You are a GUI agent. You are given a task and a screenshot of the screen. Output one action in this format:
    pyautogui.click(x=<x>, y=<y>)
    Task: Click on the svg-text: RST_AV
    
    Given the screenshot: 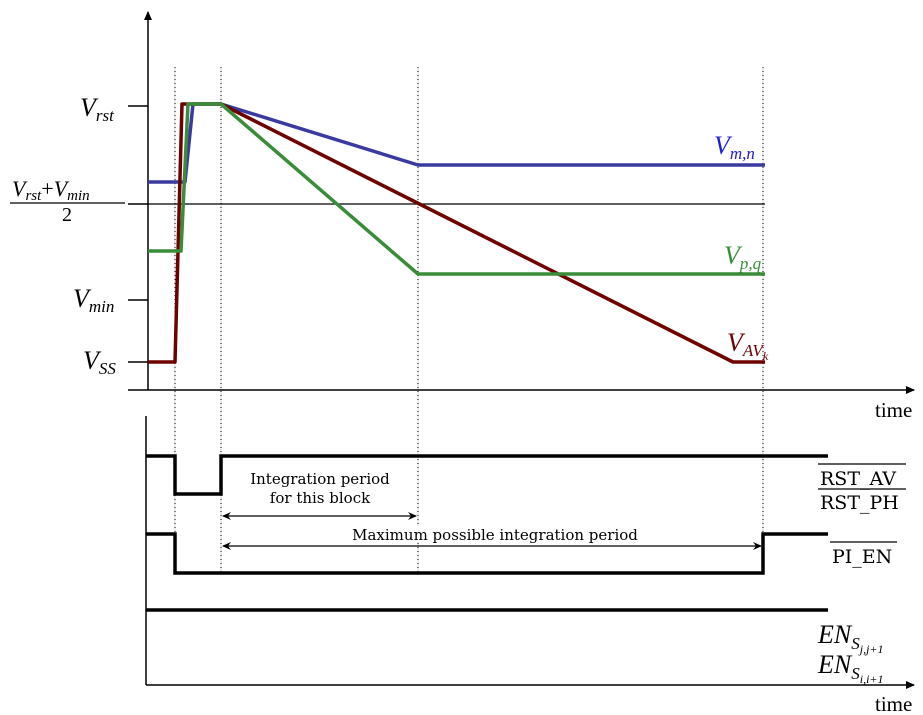 What is the action you would take?
    pyautogui.click(x=858, y=479)
    